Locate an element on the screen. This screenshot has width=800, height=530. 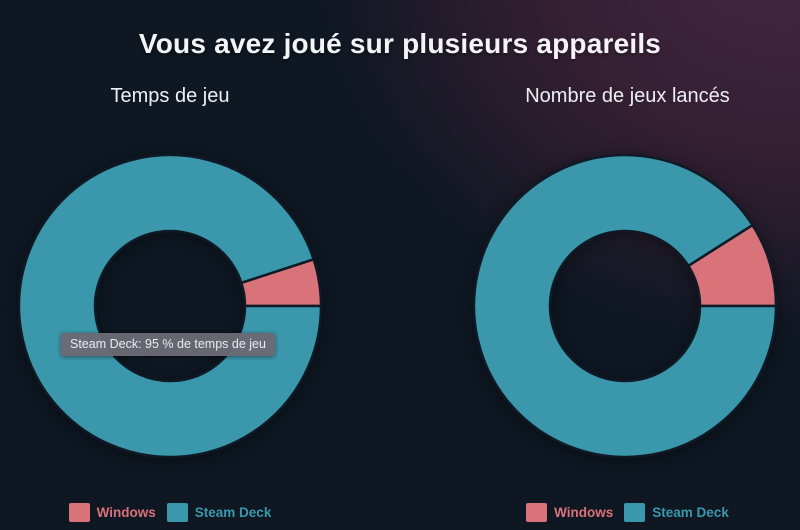
chart-title-games-launched: Nombre de jeux lancés is located at coordinates (627, 96).